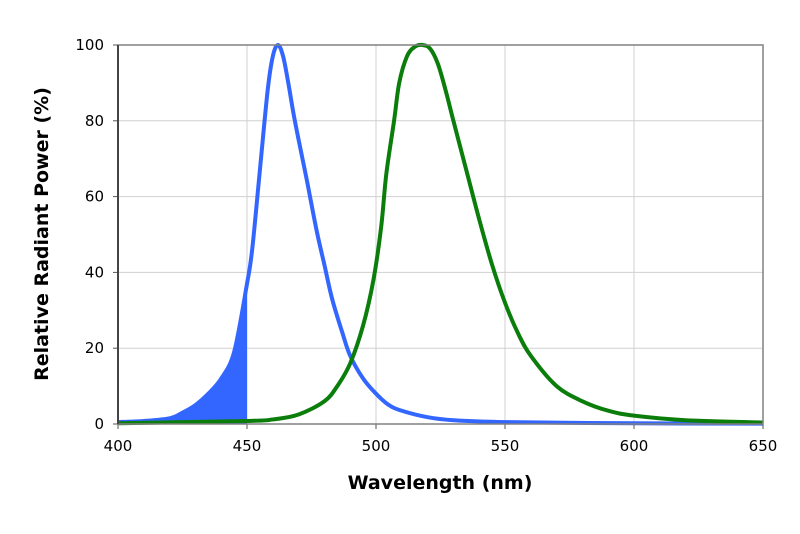 Image resolution: width=800 pixels, height=534 pixels. Describe the element at coordinates (376, 446) in the screenshot. I see `x-tick-label: 500` at that location.